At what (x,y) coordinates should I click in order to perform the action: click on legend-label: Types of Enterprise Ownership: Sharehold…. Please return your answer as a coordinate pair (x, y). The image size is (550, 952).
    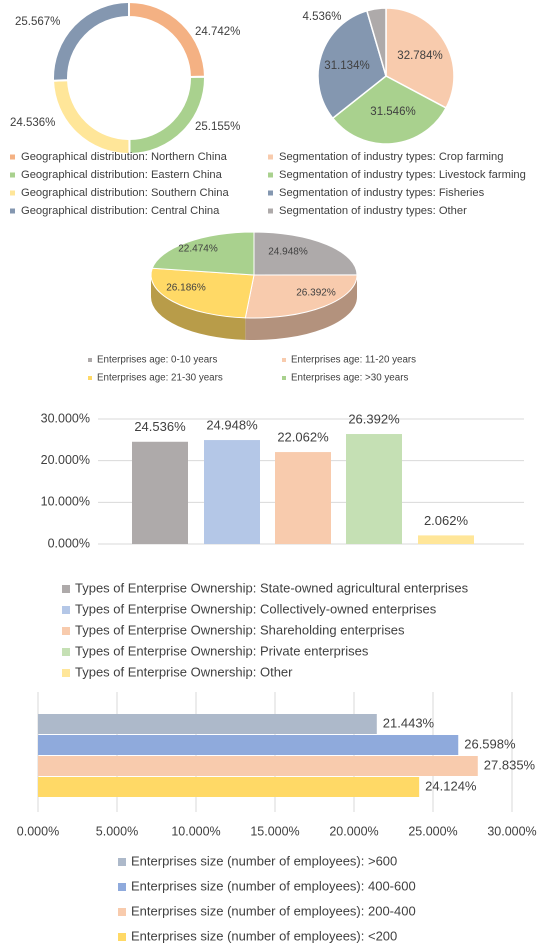
    Looking at the image, I should click on (240, 629).